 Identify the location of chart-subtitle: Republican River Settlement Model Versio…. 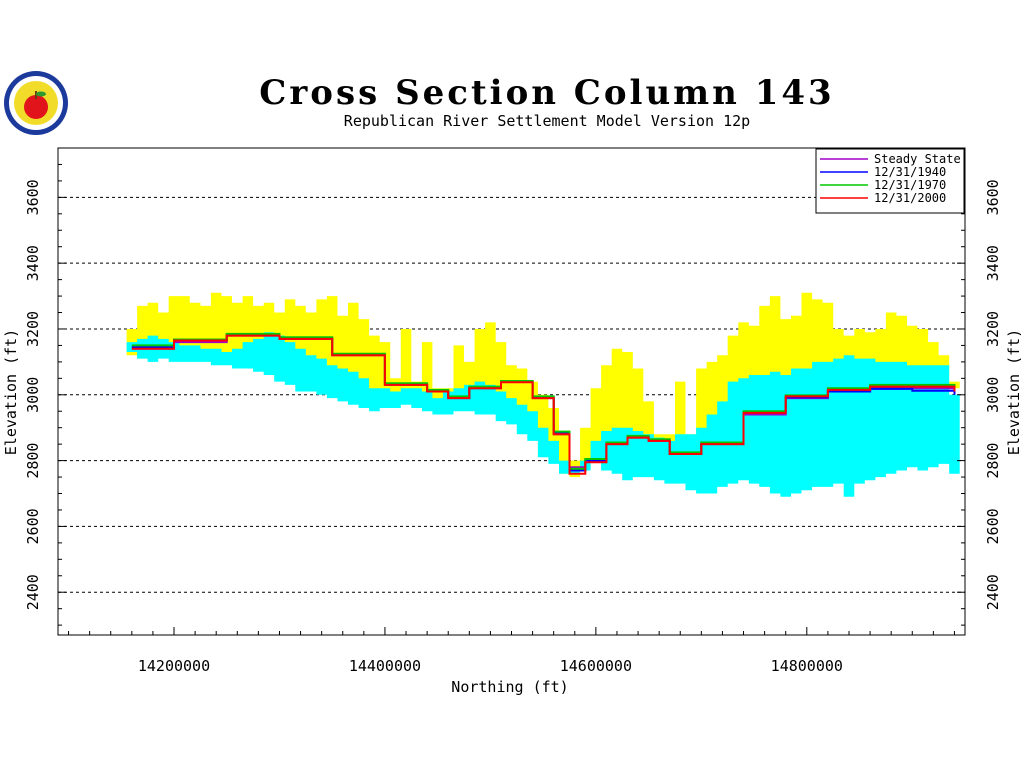
(547, 121).